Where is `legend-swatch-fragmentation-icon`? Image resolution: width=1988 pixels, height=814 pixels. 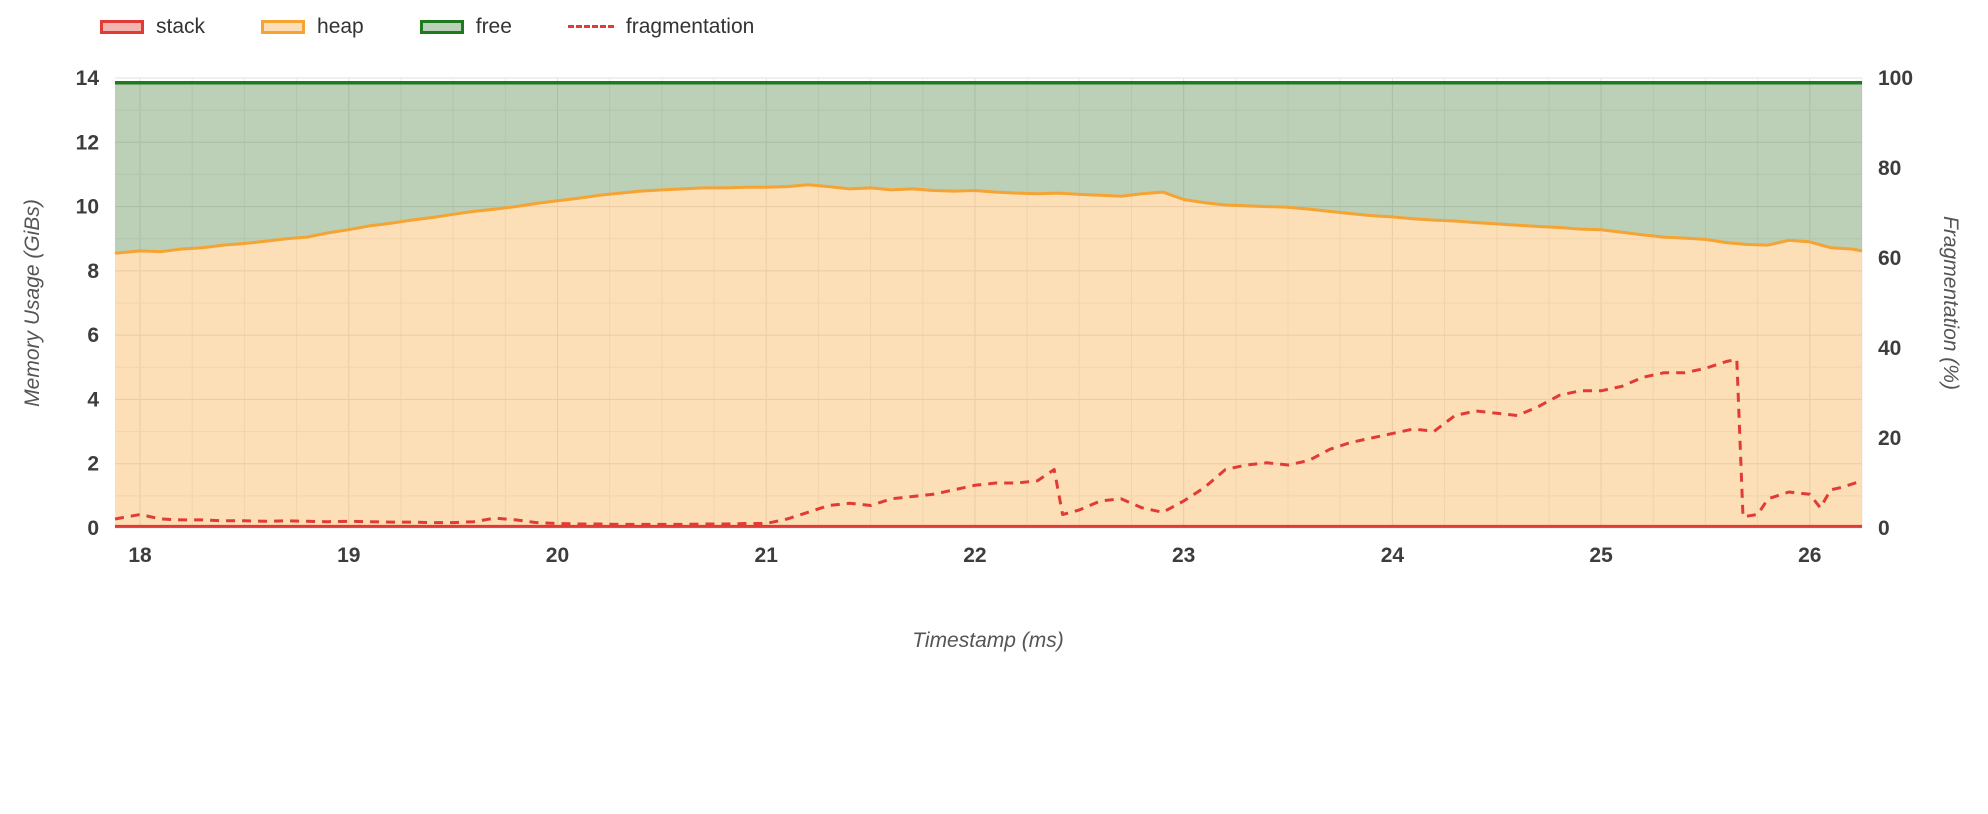
legend-swatch-fragmentation-icon is located at coordinates (590, 26).